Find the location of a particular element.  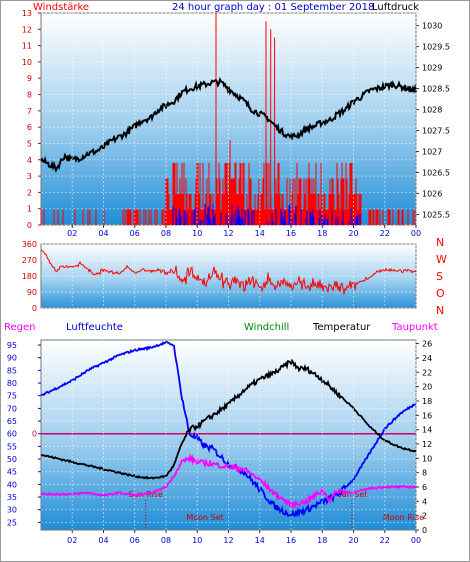

compass-label: O is located at coordinates (440, 293).